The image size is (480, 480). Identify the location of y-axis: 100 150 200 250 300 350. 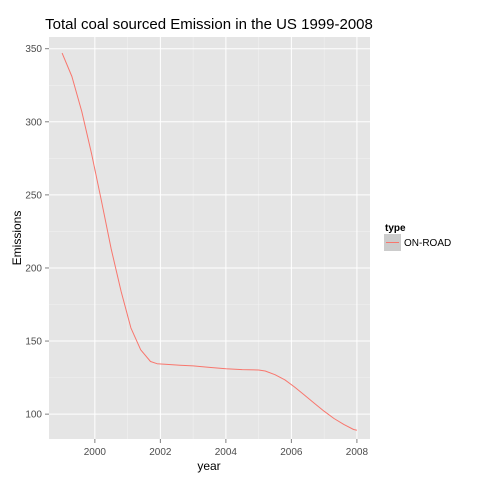
(37, 232).